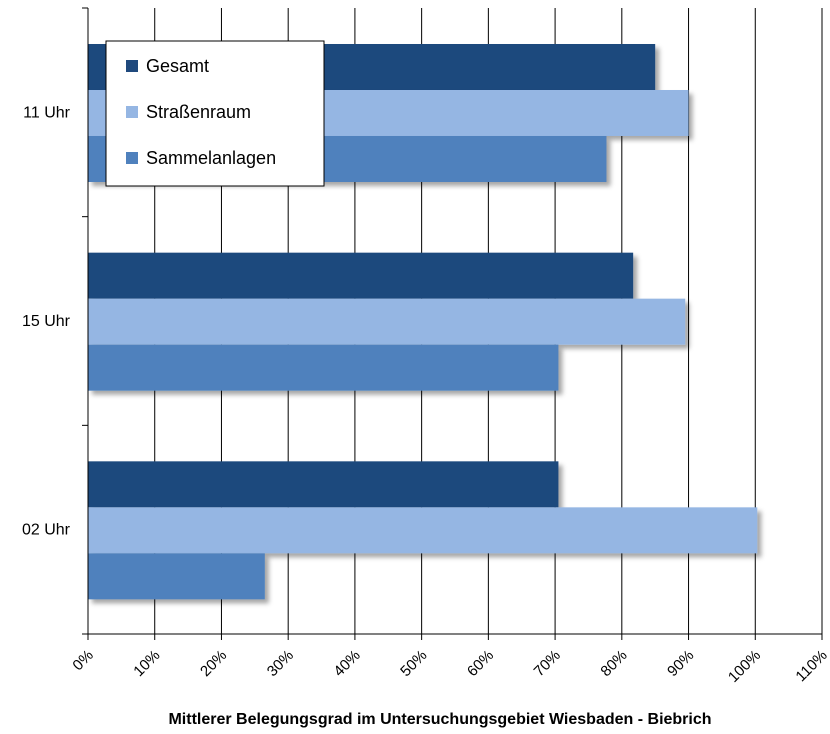 The height and width of the screenshot is (734, 830). I want to click on category-labels: 11 Uhr 15 Uhr 02 Uhr, so click(46, 321).